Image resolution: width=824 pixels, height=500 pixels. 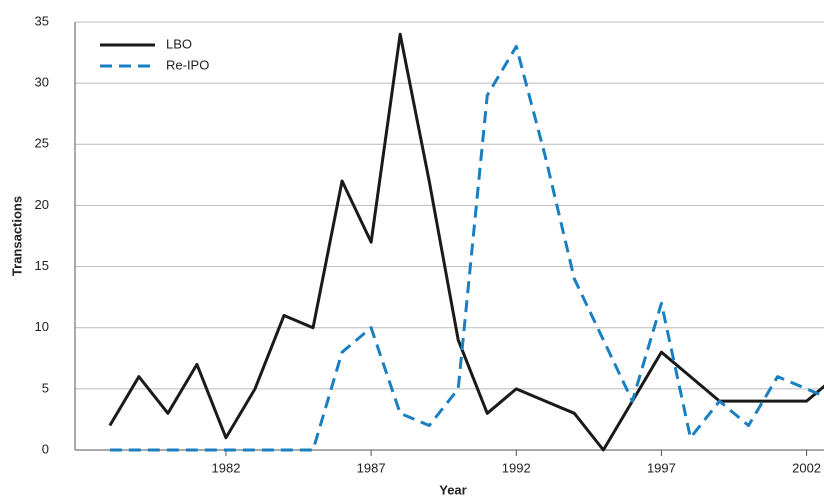 What do you see at coordinates (187, 64) in the screenshot?
I see `legend-label: Re-IPO` at bounding box center [187, 64].